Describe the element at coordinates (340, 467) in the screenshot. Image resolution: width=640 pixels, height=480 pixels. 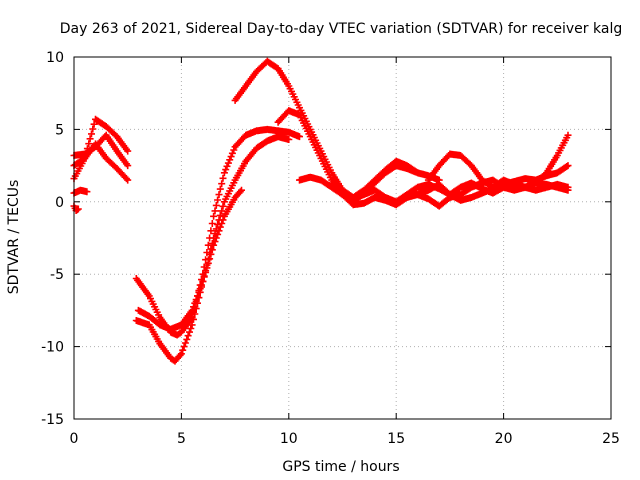
I see `x-axis-label: GPS time / hours` at that location.